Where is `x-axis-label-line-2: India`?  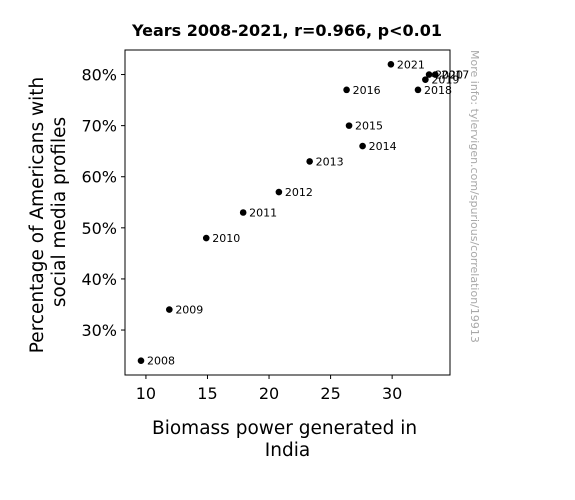 x-axis-label-line-2: India is located at coordinates (287, 450).